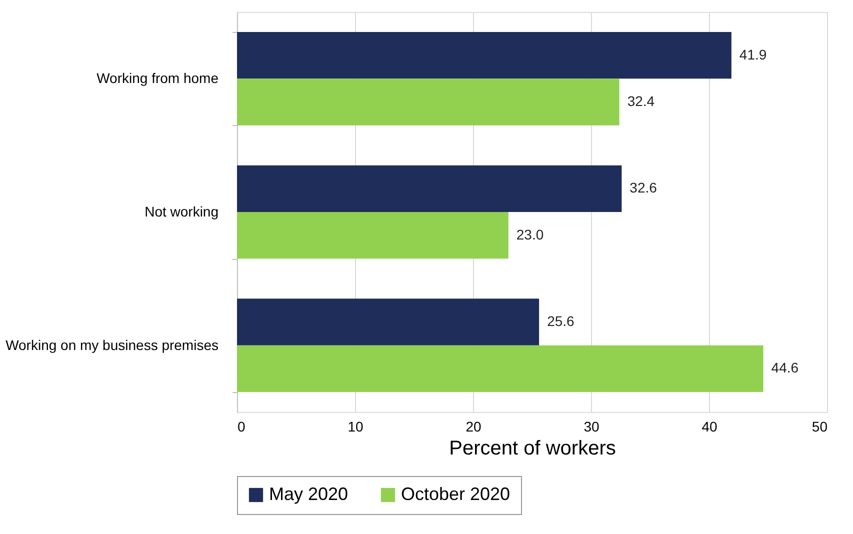 The width and height of the screenshot is (853, 534). I want to click on x-tick-label: 0, so click(242, 426).